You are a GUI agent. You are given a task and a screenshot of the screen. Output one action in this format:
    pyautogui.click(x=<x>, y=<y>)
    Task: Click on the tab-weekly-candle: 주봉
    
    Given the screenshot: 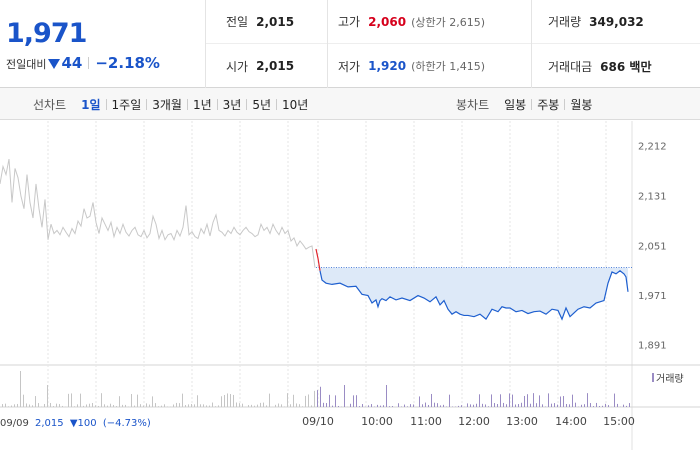 What is the action you would take?
    pyautogui.click(x=548, y=104)
    